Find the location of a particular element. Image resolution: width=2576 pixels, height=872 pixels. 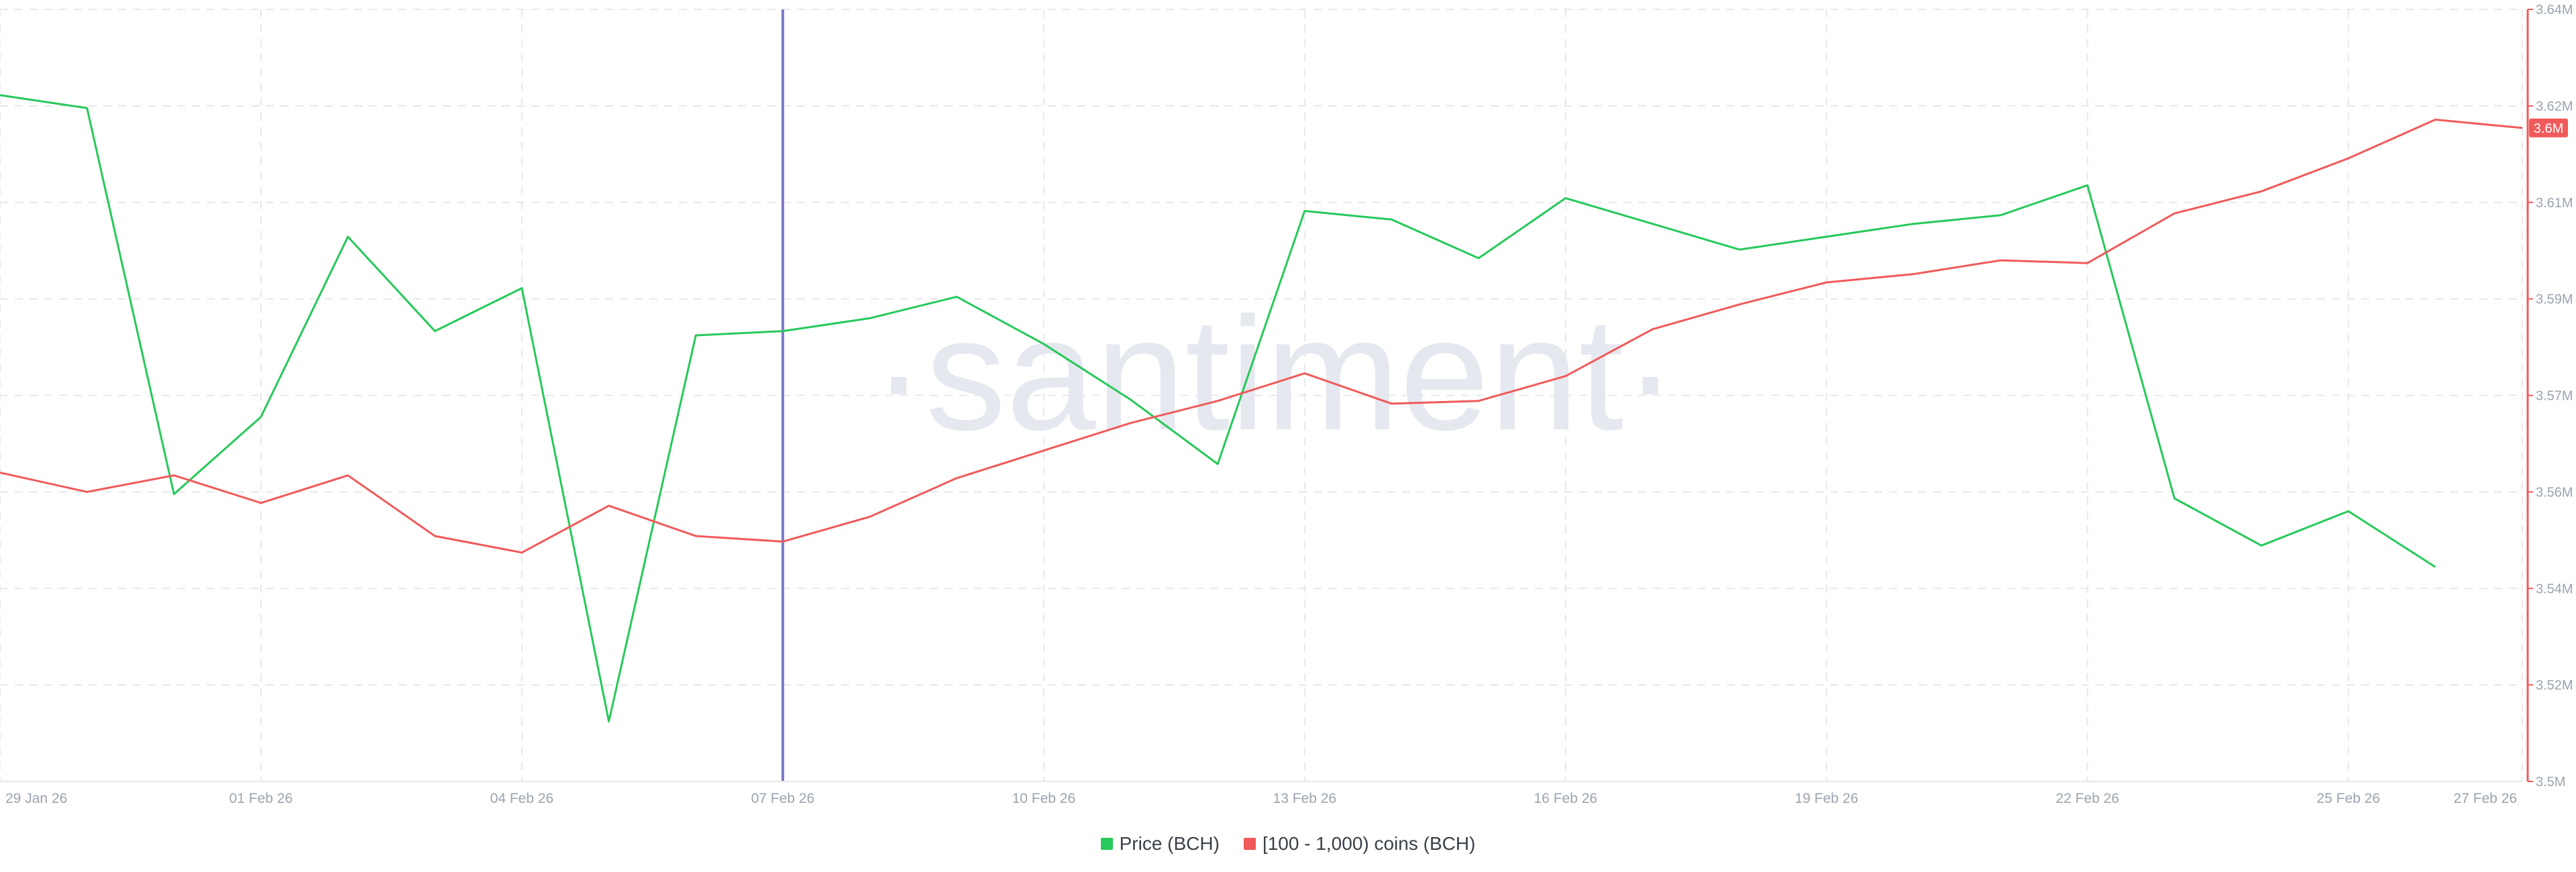

x-tick-label: 10 Feb 26 is located at coordinates (1044, 798).